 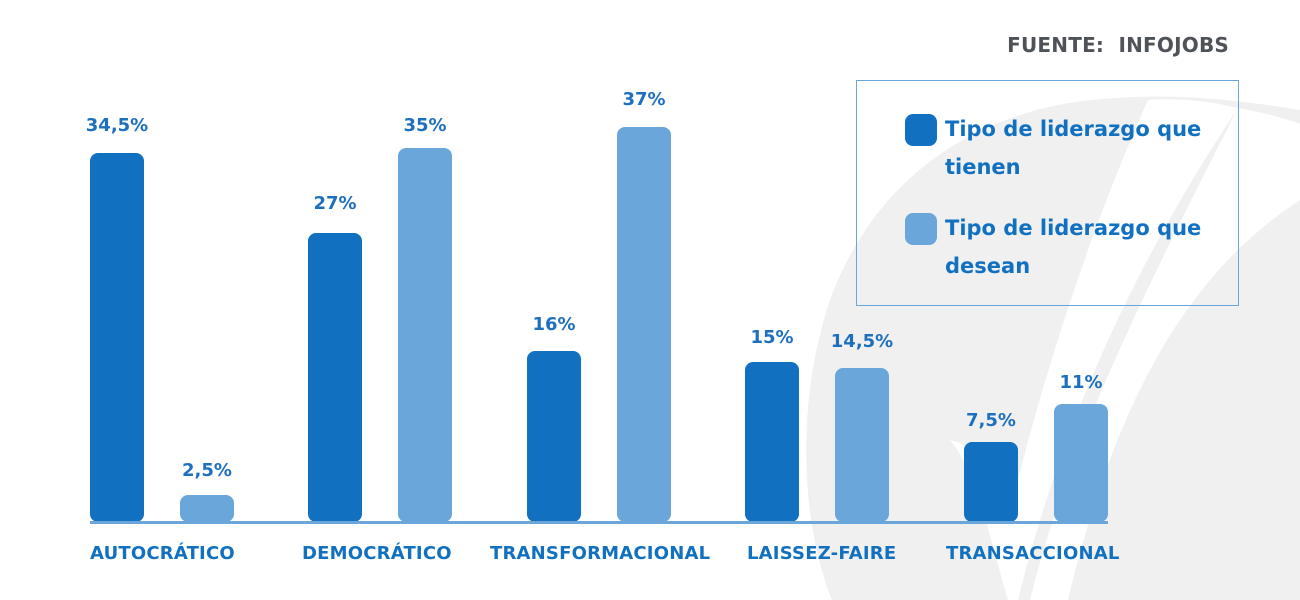 I want to click on value-label-desean: 2,5%, so click(x=207, y=470).